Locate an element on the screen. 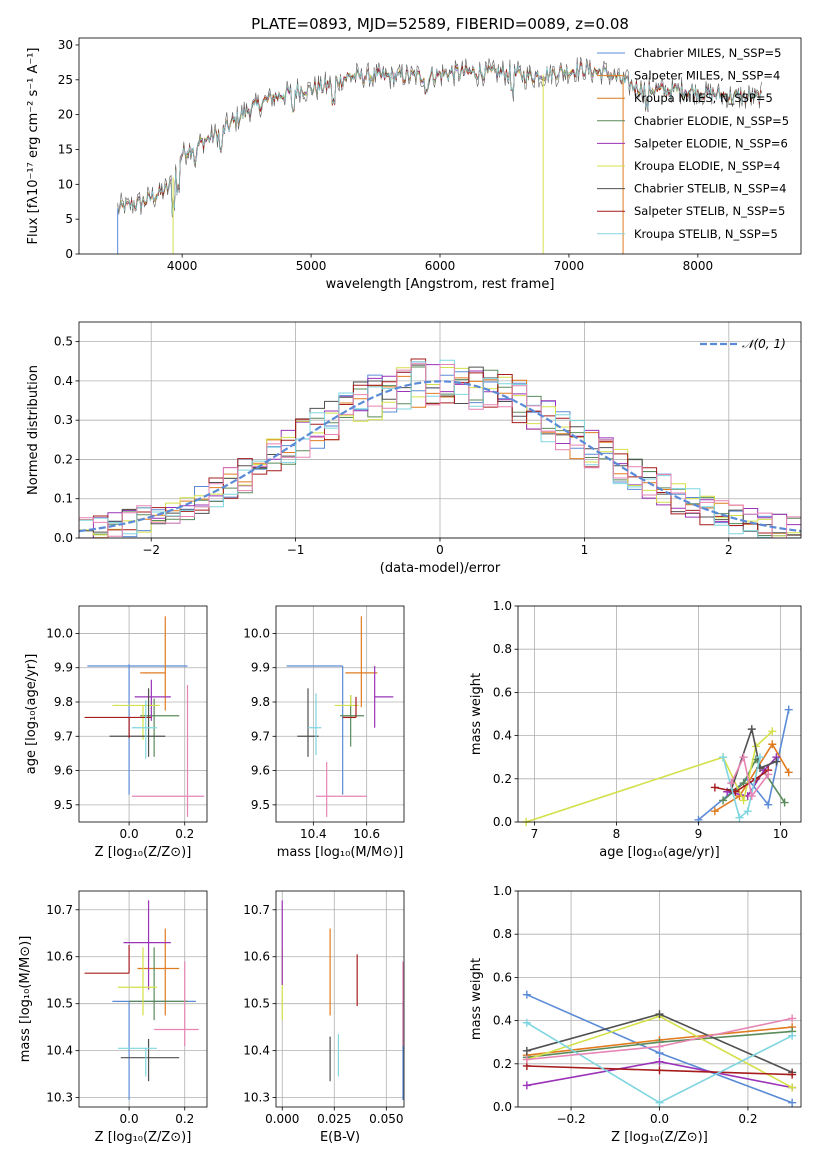  x-tick-label: 8000 is located at coordinates (698, 266).